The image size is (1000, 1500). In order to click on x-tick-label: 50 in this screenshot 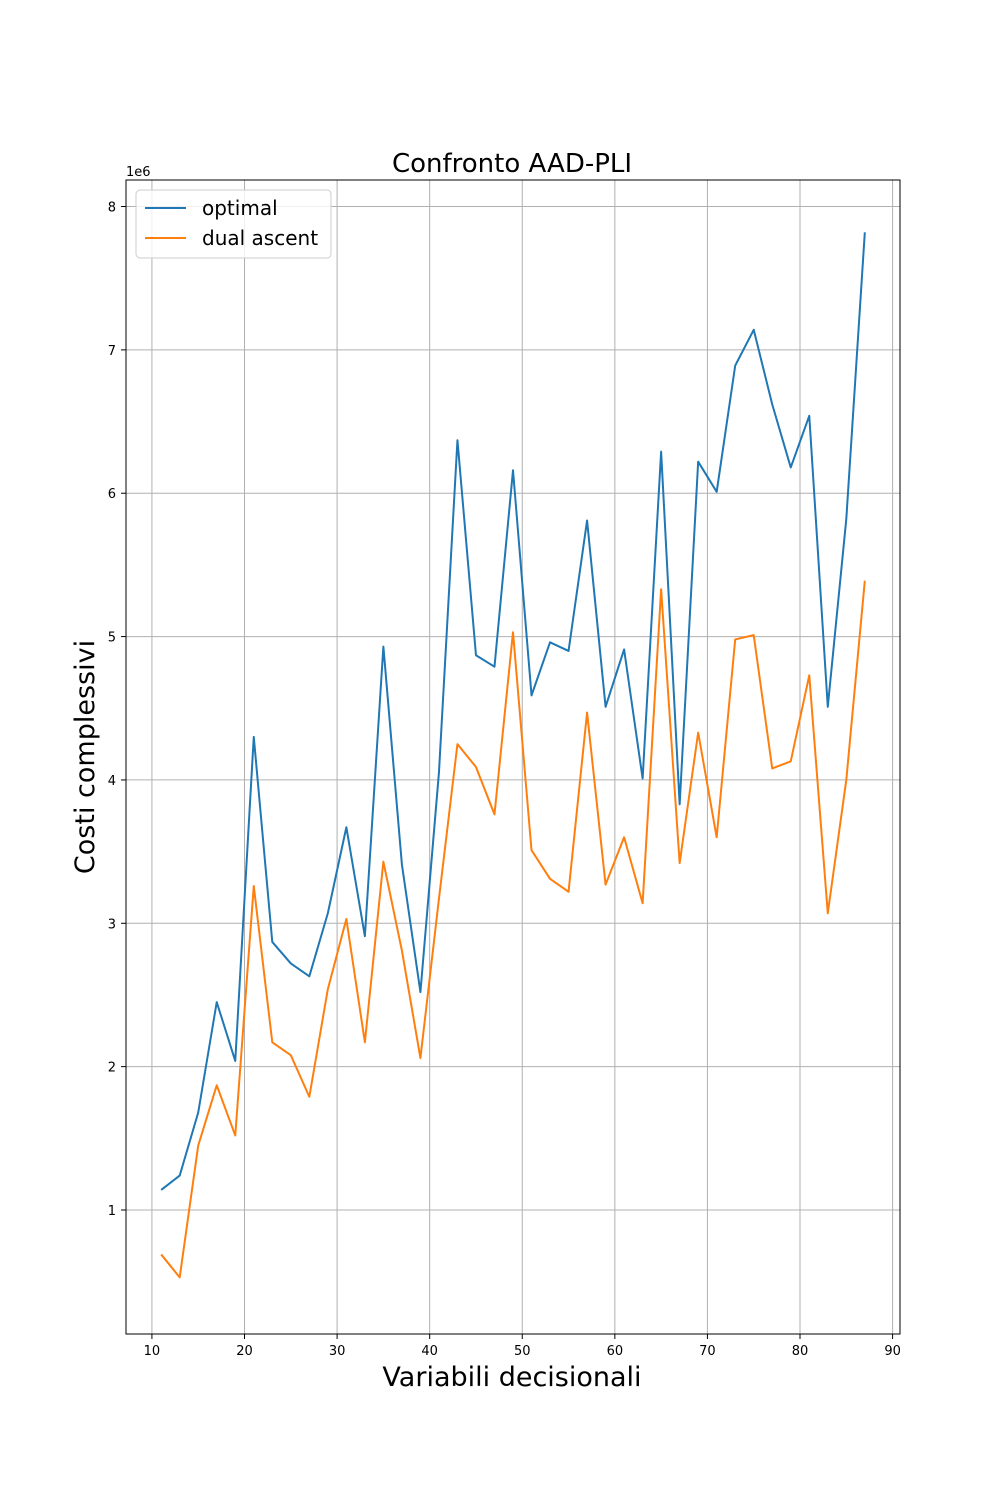, I will do `click(522, 1351)`.